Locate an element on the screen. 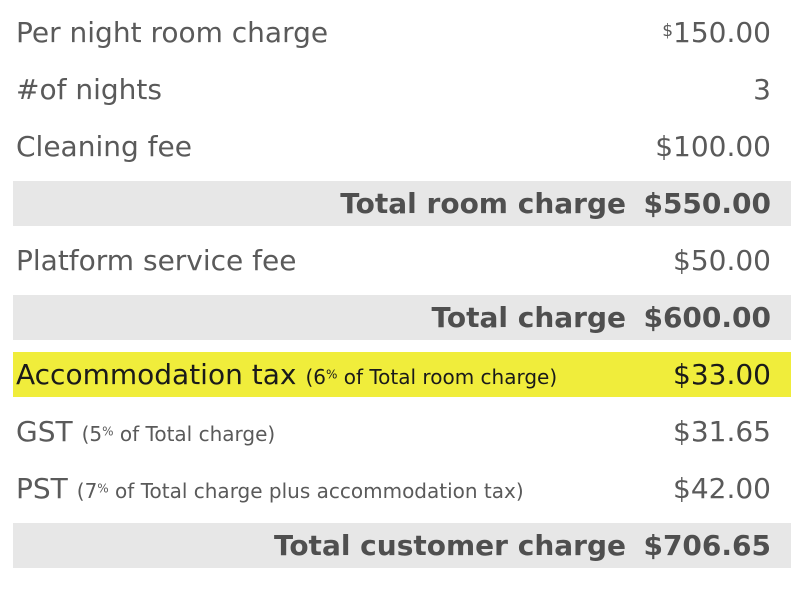  row-label: Per night room charge is located at coordinates (319, 32).